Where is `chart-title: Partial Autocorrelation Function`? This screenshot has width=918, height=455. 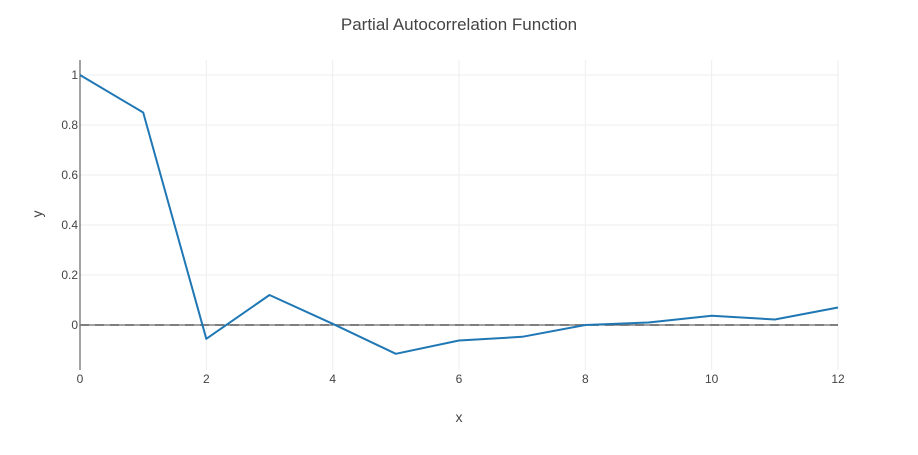
chart-title: Partial Autocorrelation Function is located at coordinates (459, 24).